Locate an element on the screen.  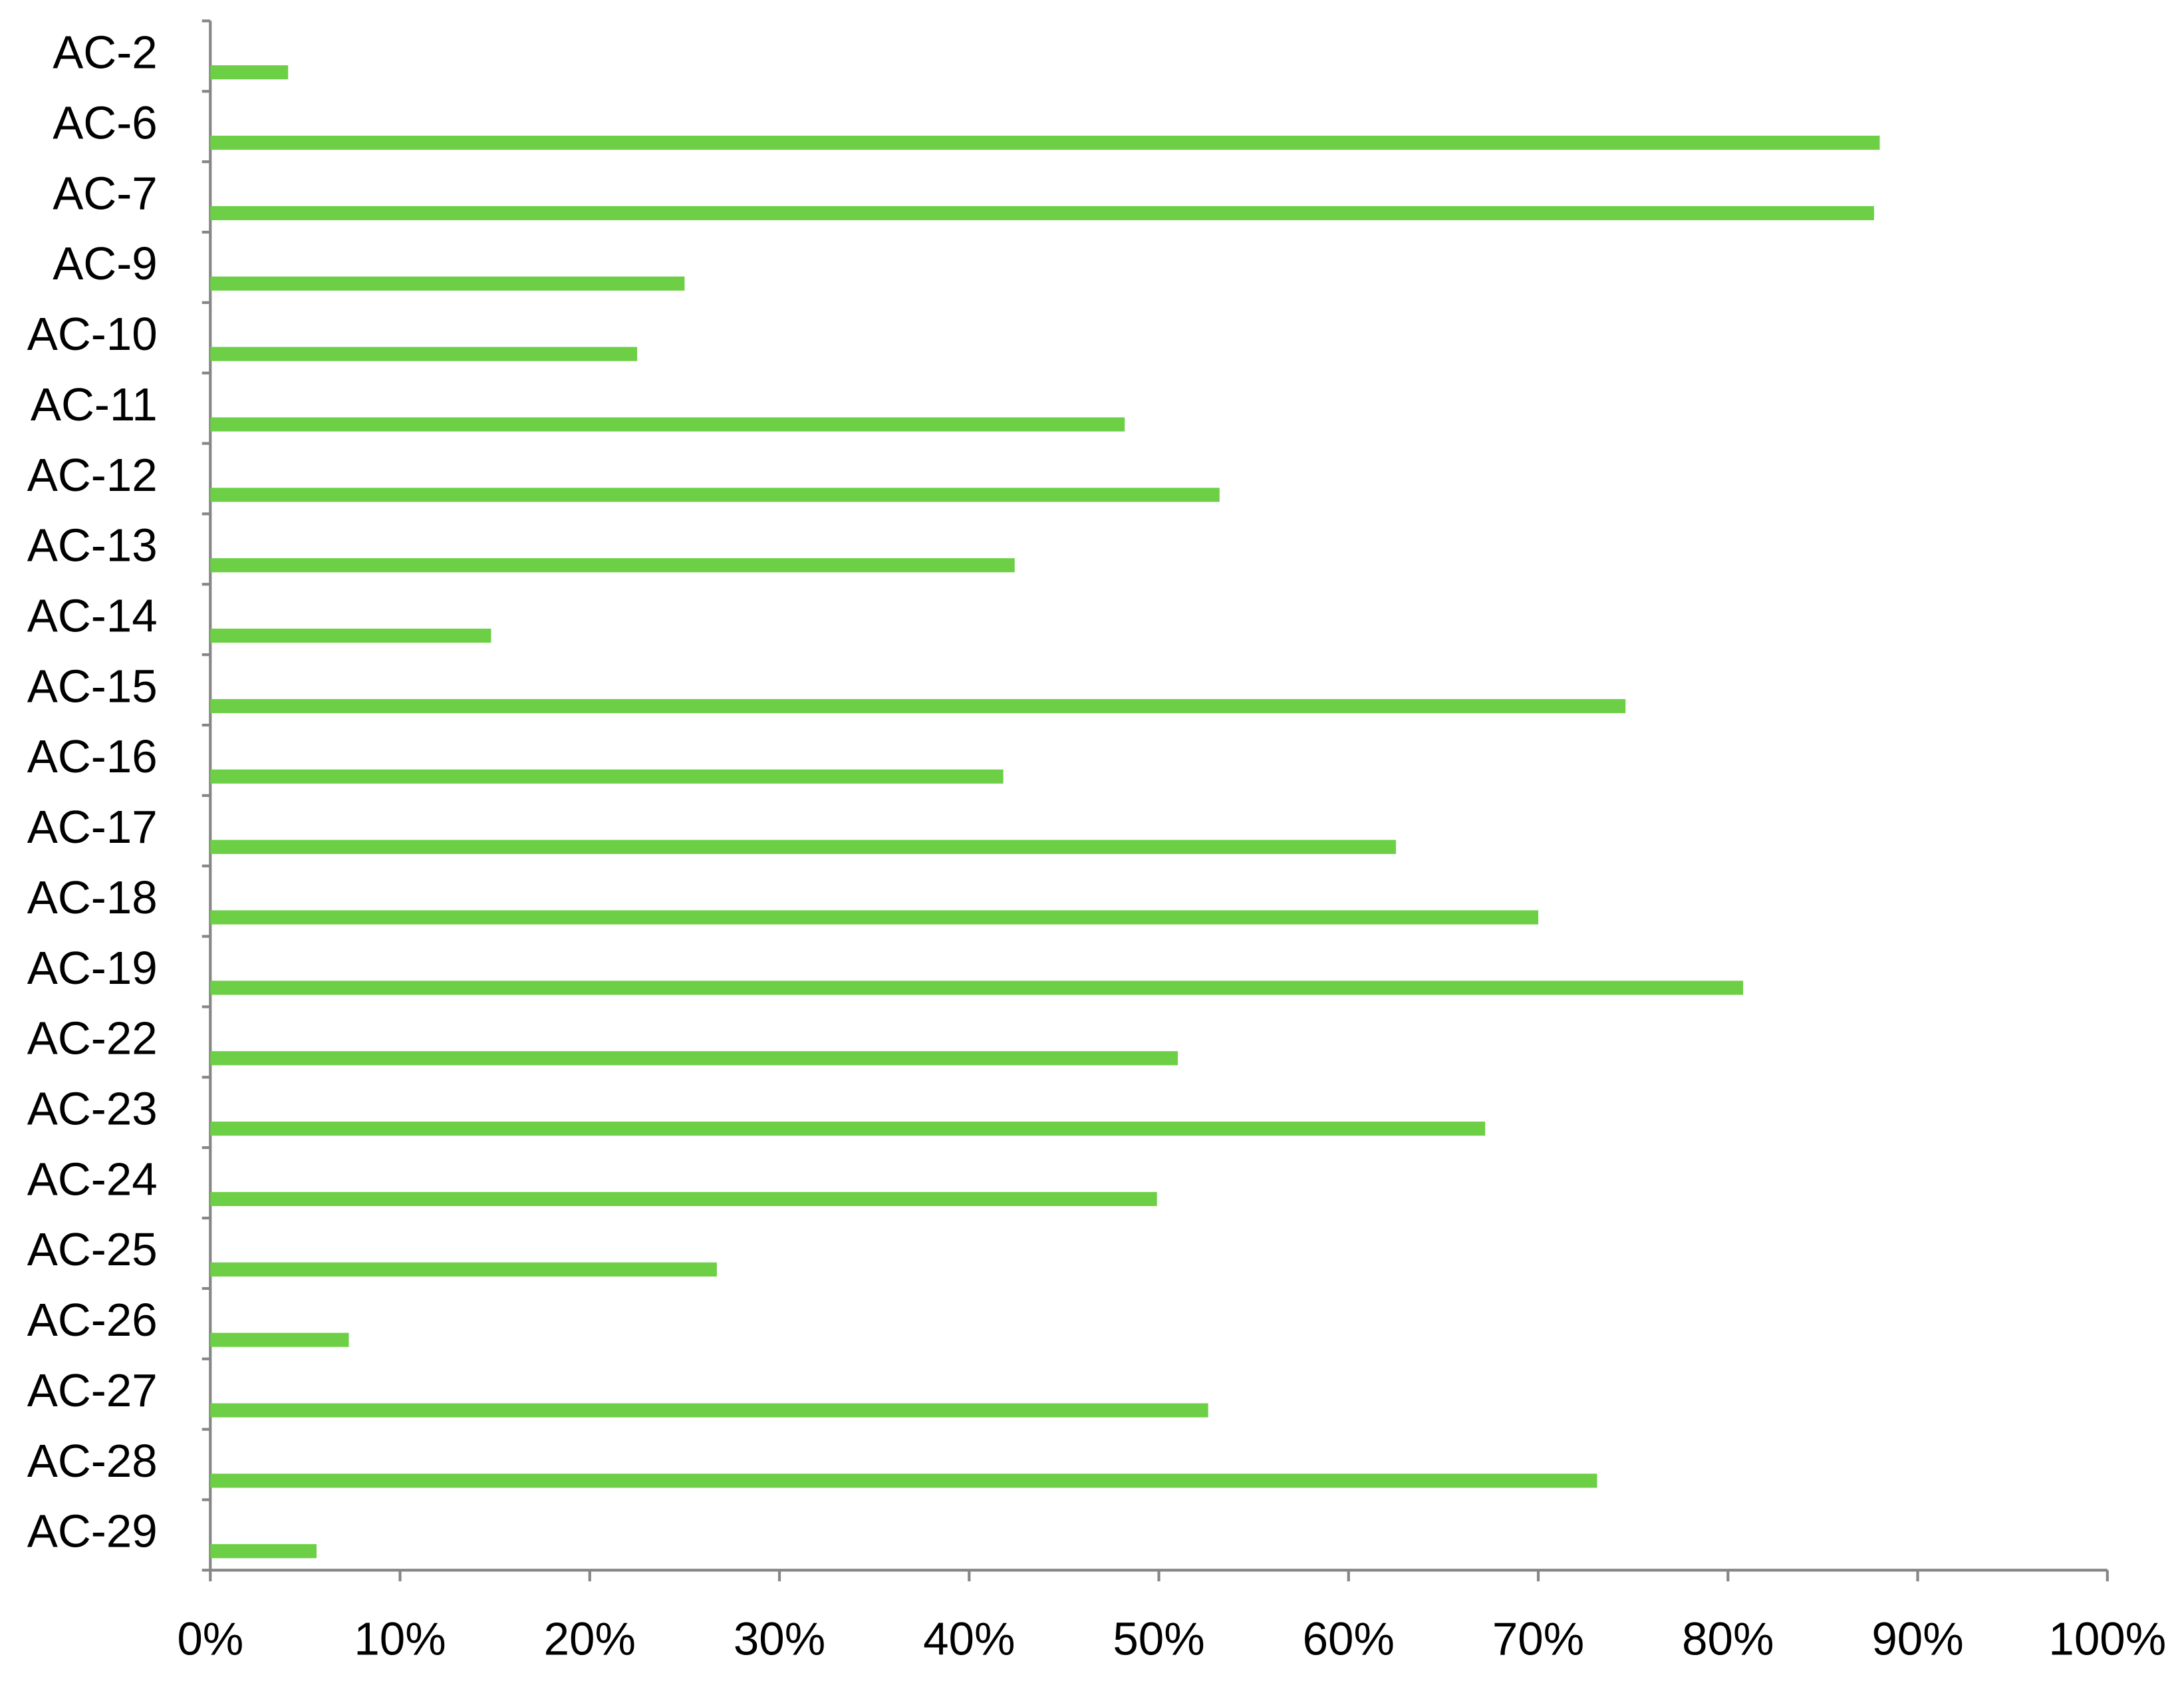
y-tick-label: AC-25 is located at coordinates (92, 1249).